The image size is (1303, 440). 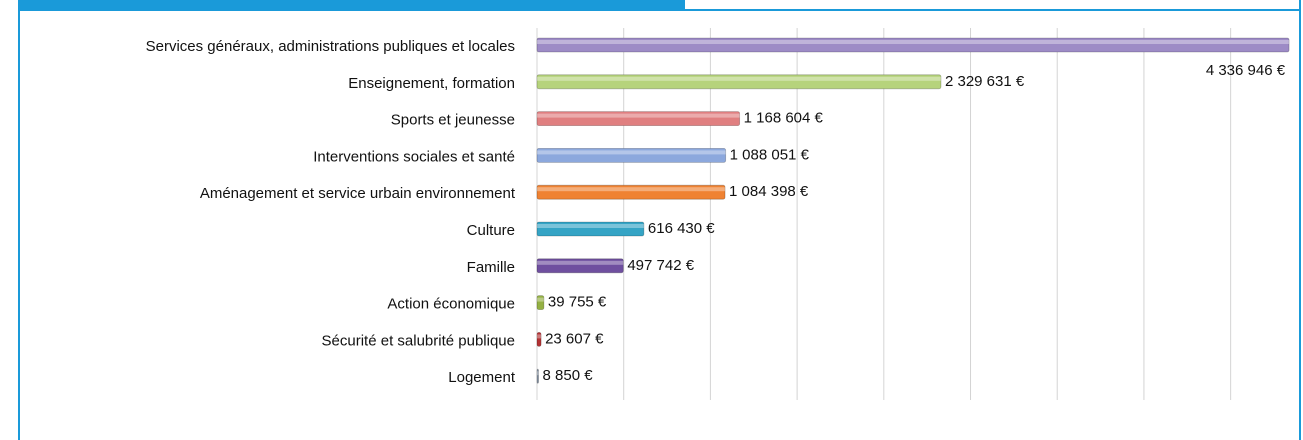 What do you see at coordinates (770, 154) in the screenshot?
I see `value-label: 1 088 051 €` at bounding box center [770, 154].